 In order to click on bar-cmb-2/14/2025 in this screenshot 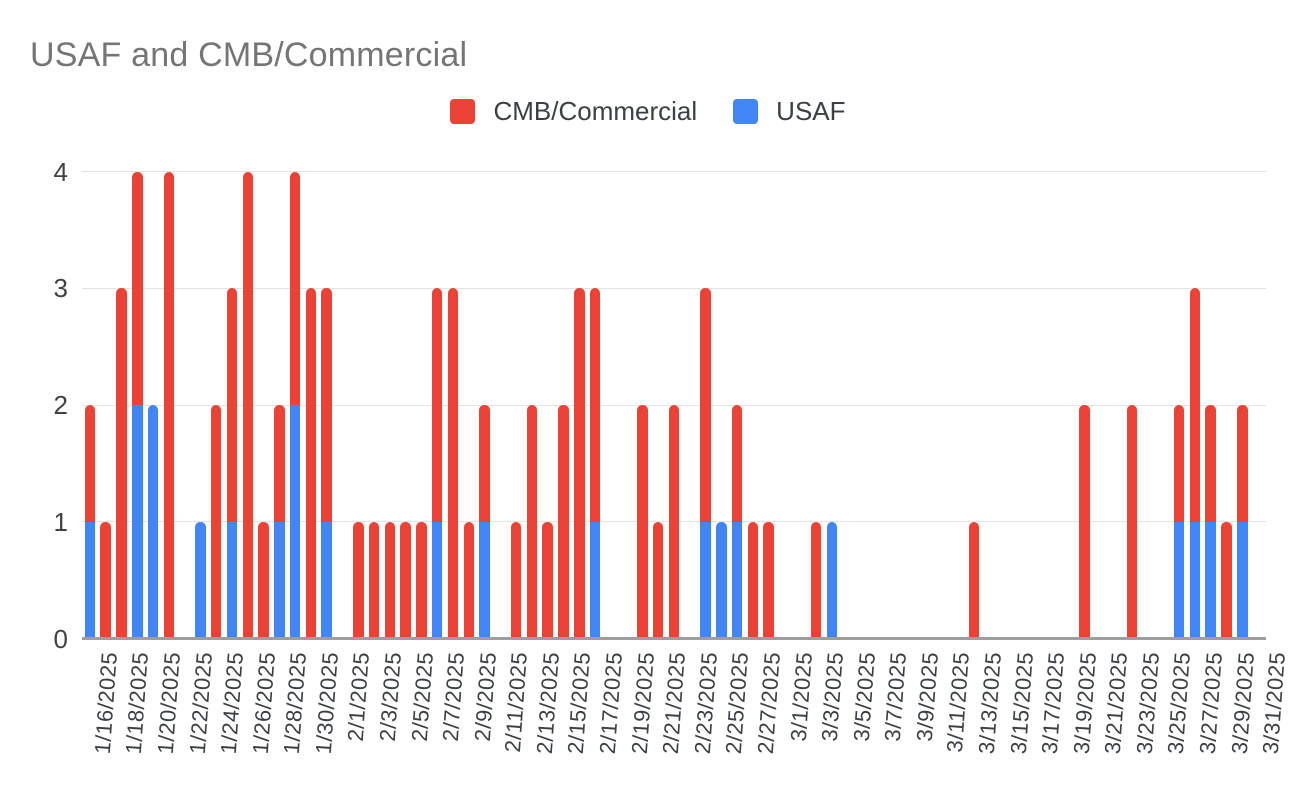, I will do `click(547, 580)`.